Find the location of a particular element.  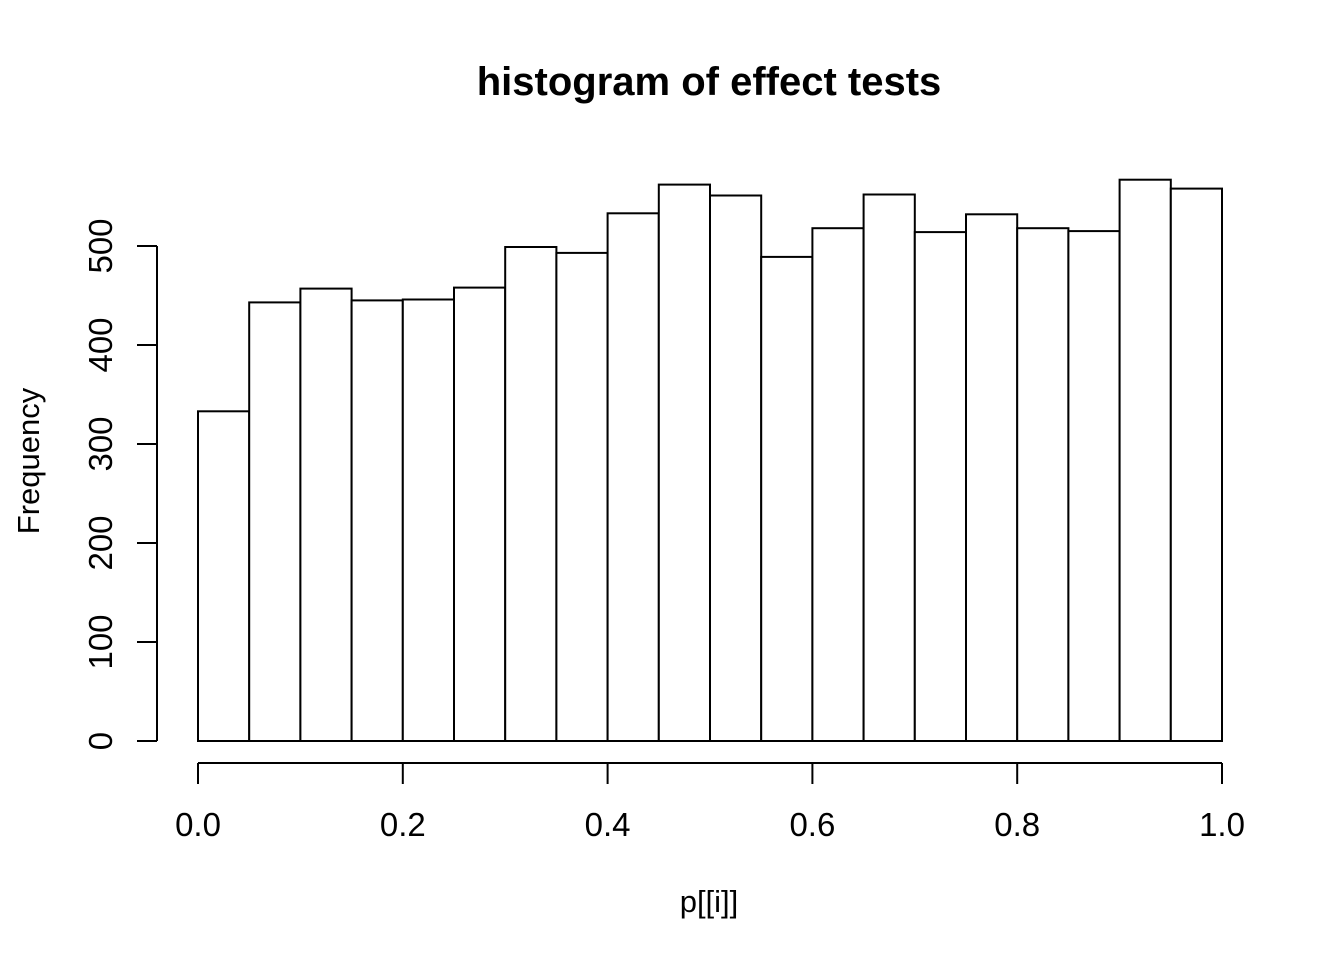

x-tick-label: 0.2 is located at coordinates (403, 824).